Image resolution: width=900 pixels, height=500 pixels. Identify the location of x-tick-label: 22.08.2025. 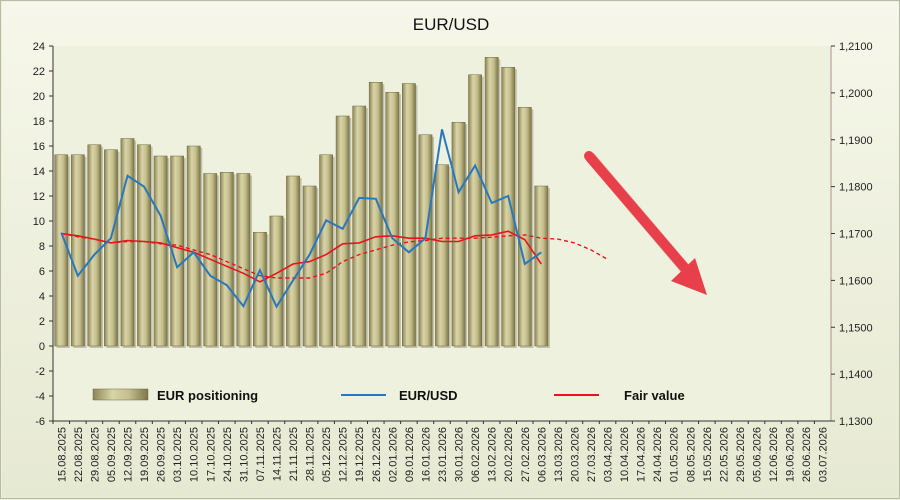
(79, 454).